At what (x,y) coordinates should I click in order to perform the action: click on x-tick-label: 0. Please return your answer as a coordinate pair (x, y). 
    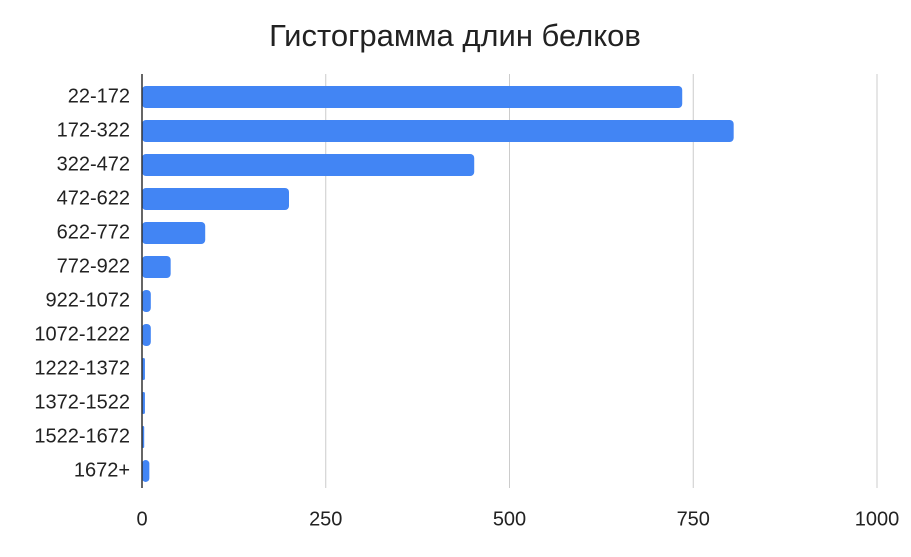
    Looking at the image, I should click on (141, 519).